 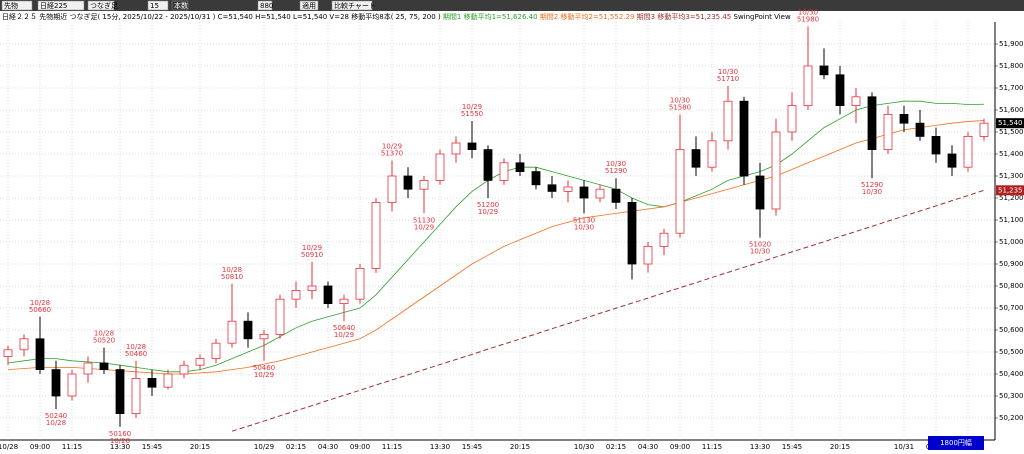 I want to click on toolbar-label: 適用, so click(x=309, y=5).